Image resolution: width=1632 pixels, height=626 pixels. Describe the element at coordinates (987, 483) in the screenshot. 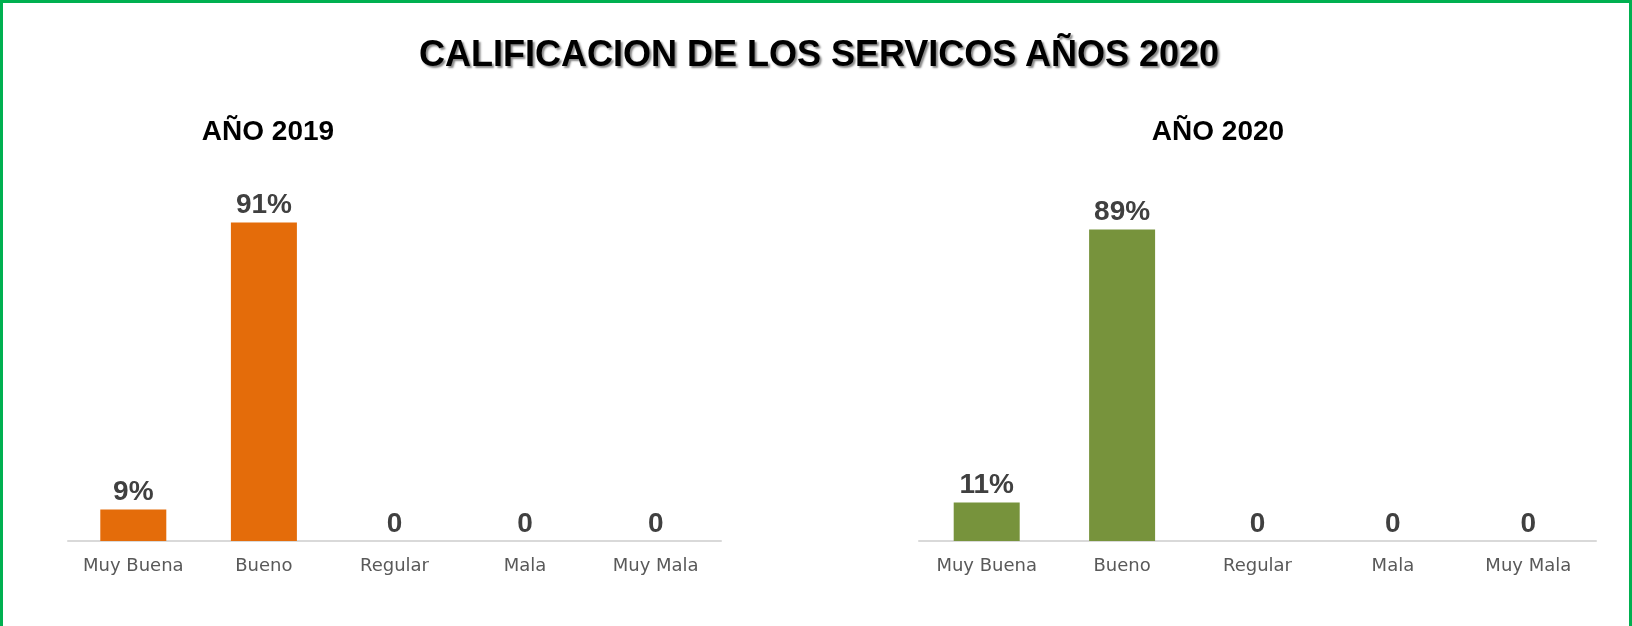

I see `data-label: 11%` at that location.